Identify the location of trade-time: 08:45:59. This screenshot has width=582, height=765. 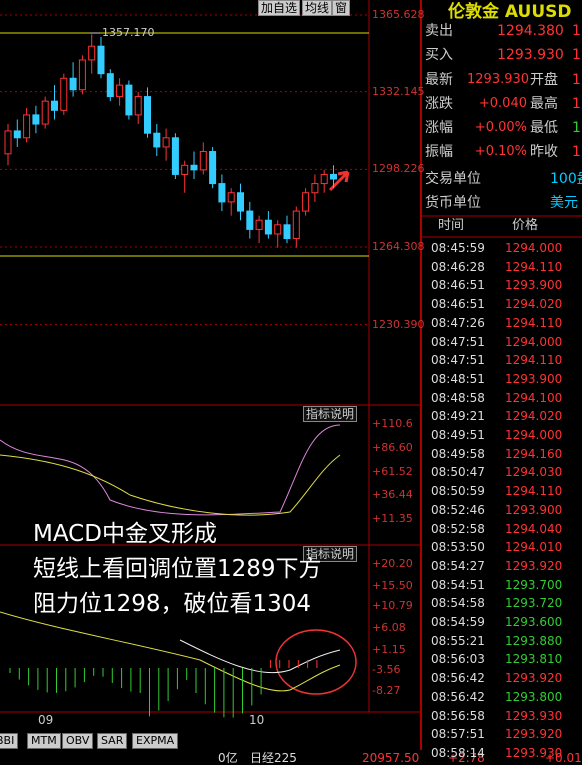
(458, 248).